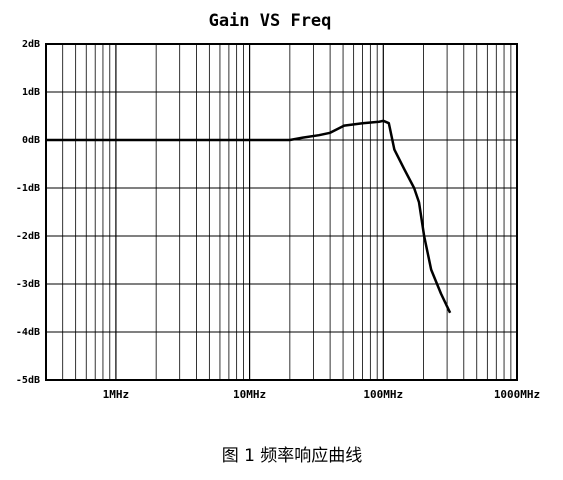  I want to click on caption: 图 1 频率响应曲线, so click(292, 456).